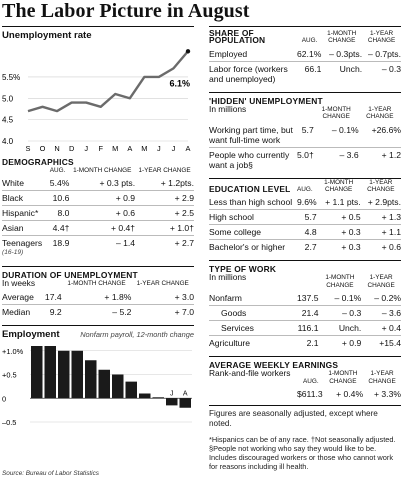 The image size is (403, 480). I want to click on cell-aug: 17.4, so click(51, 297).